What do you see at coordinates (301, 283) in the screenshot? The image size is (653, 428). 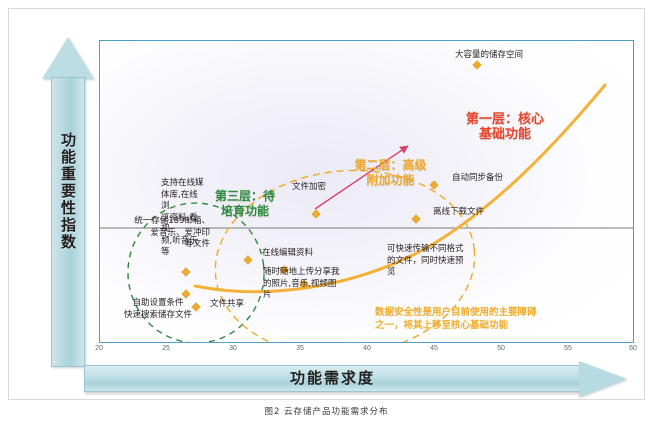 I see `point-label-upload-share: 随时随地上传分享我 的照片,音乐,视频图 片` at bounding box center [301, 283].